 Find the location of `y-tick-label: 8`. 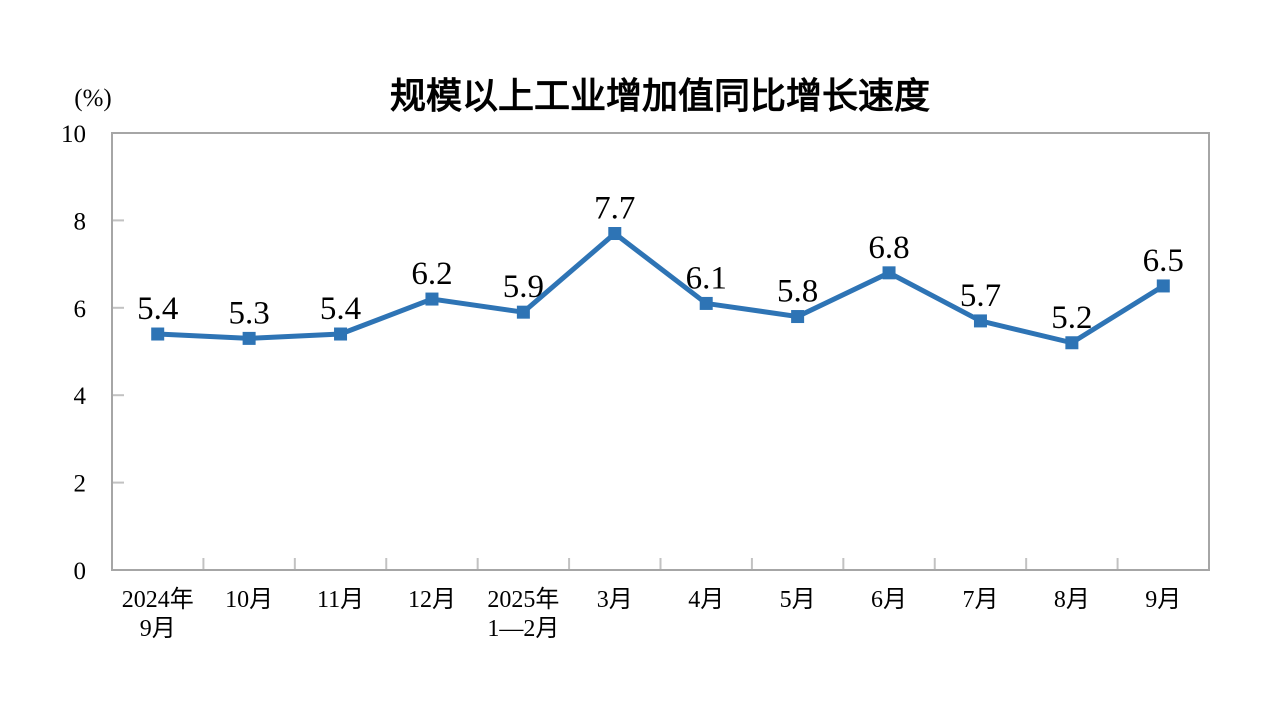

y-tick-label: 8 is located at coordinates (80, 221).